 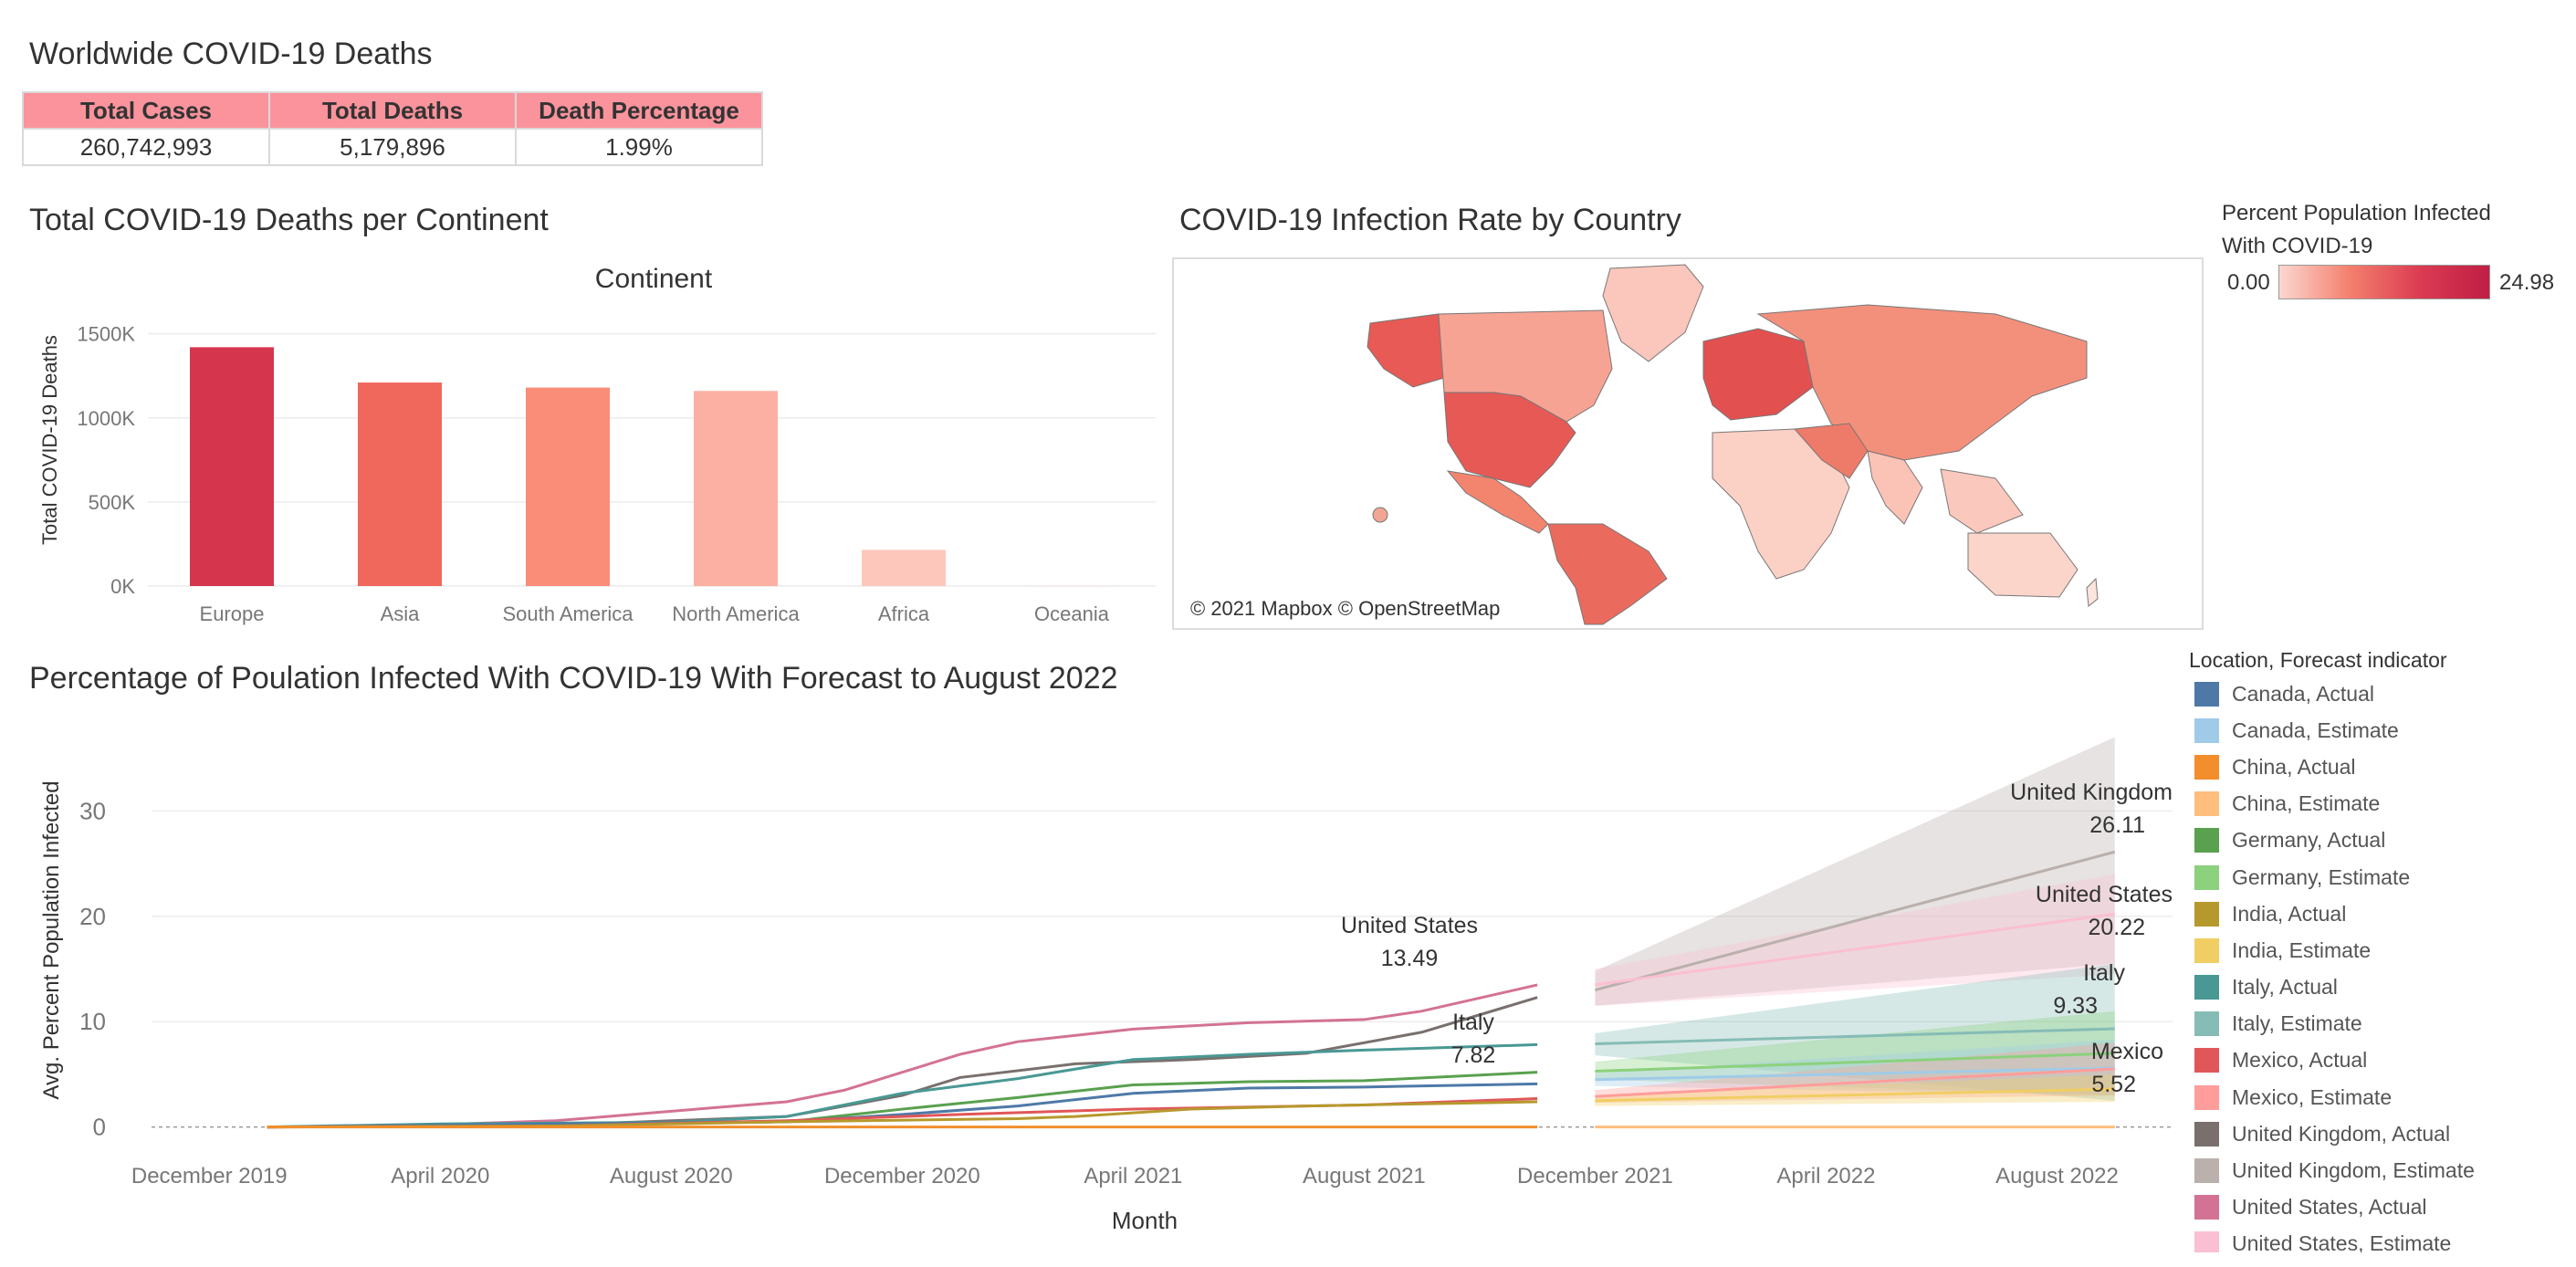 What do you see at coordinates (2075, 1006) in the screenshot?
I see `annotation-value: 9.33` at bounding box center [2075, 1006].